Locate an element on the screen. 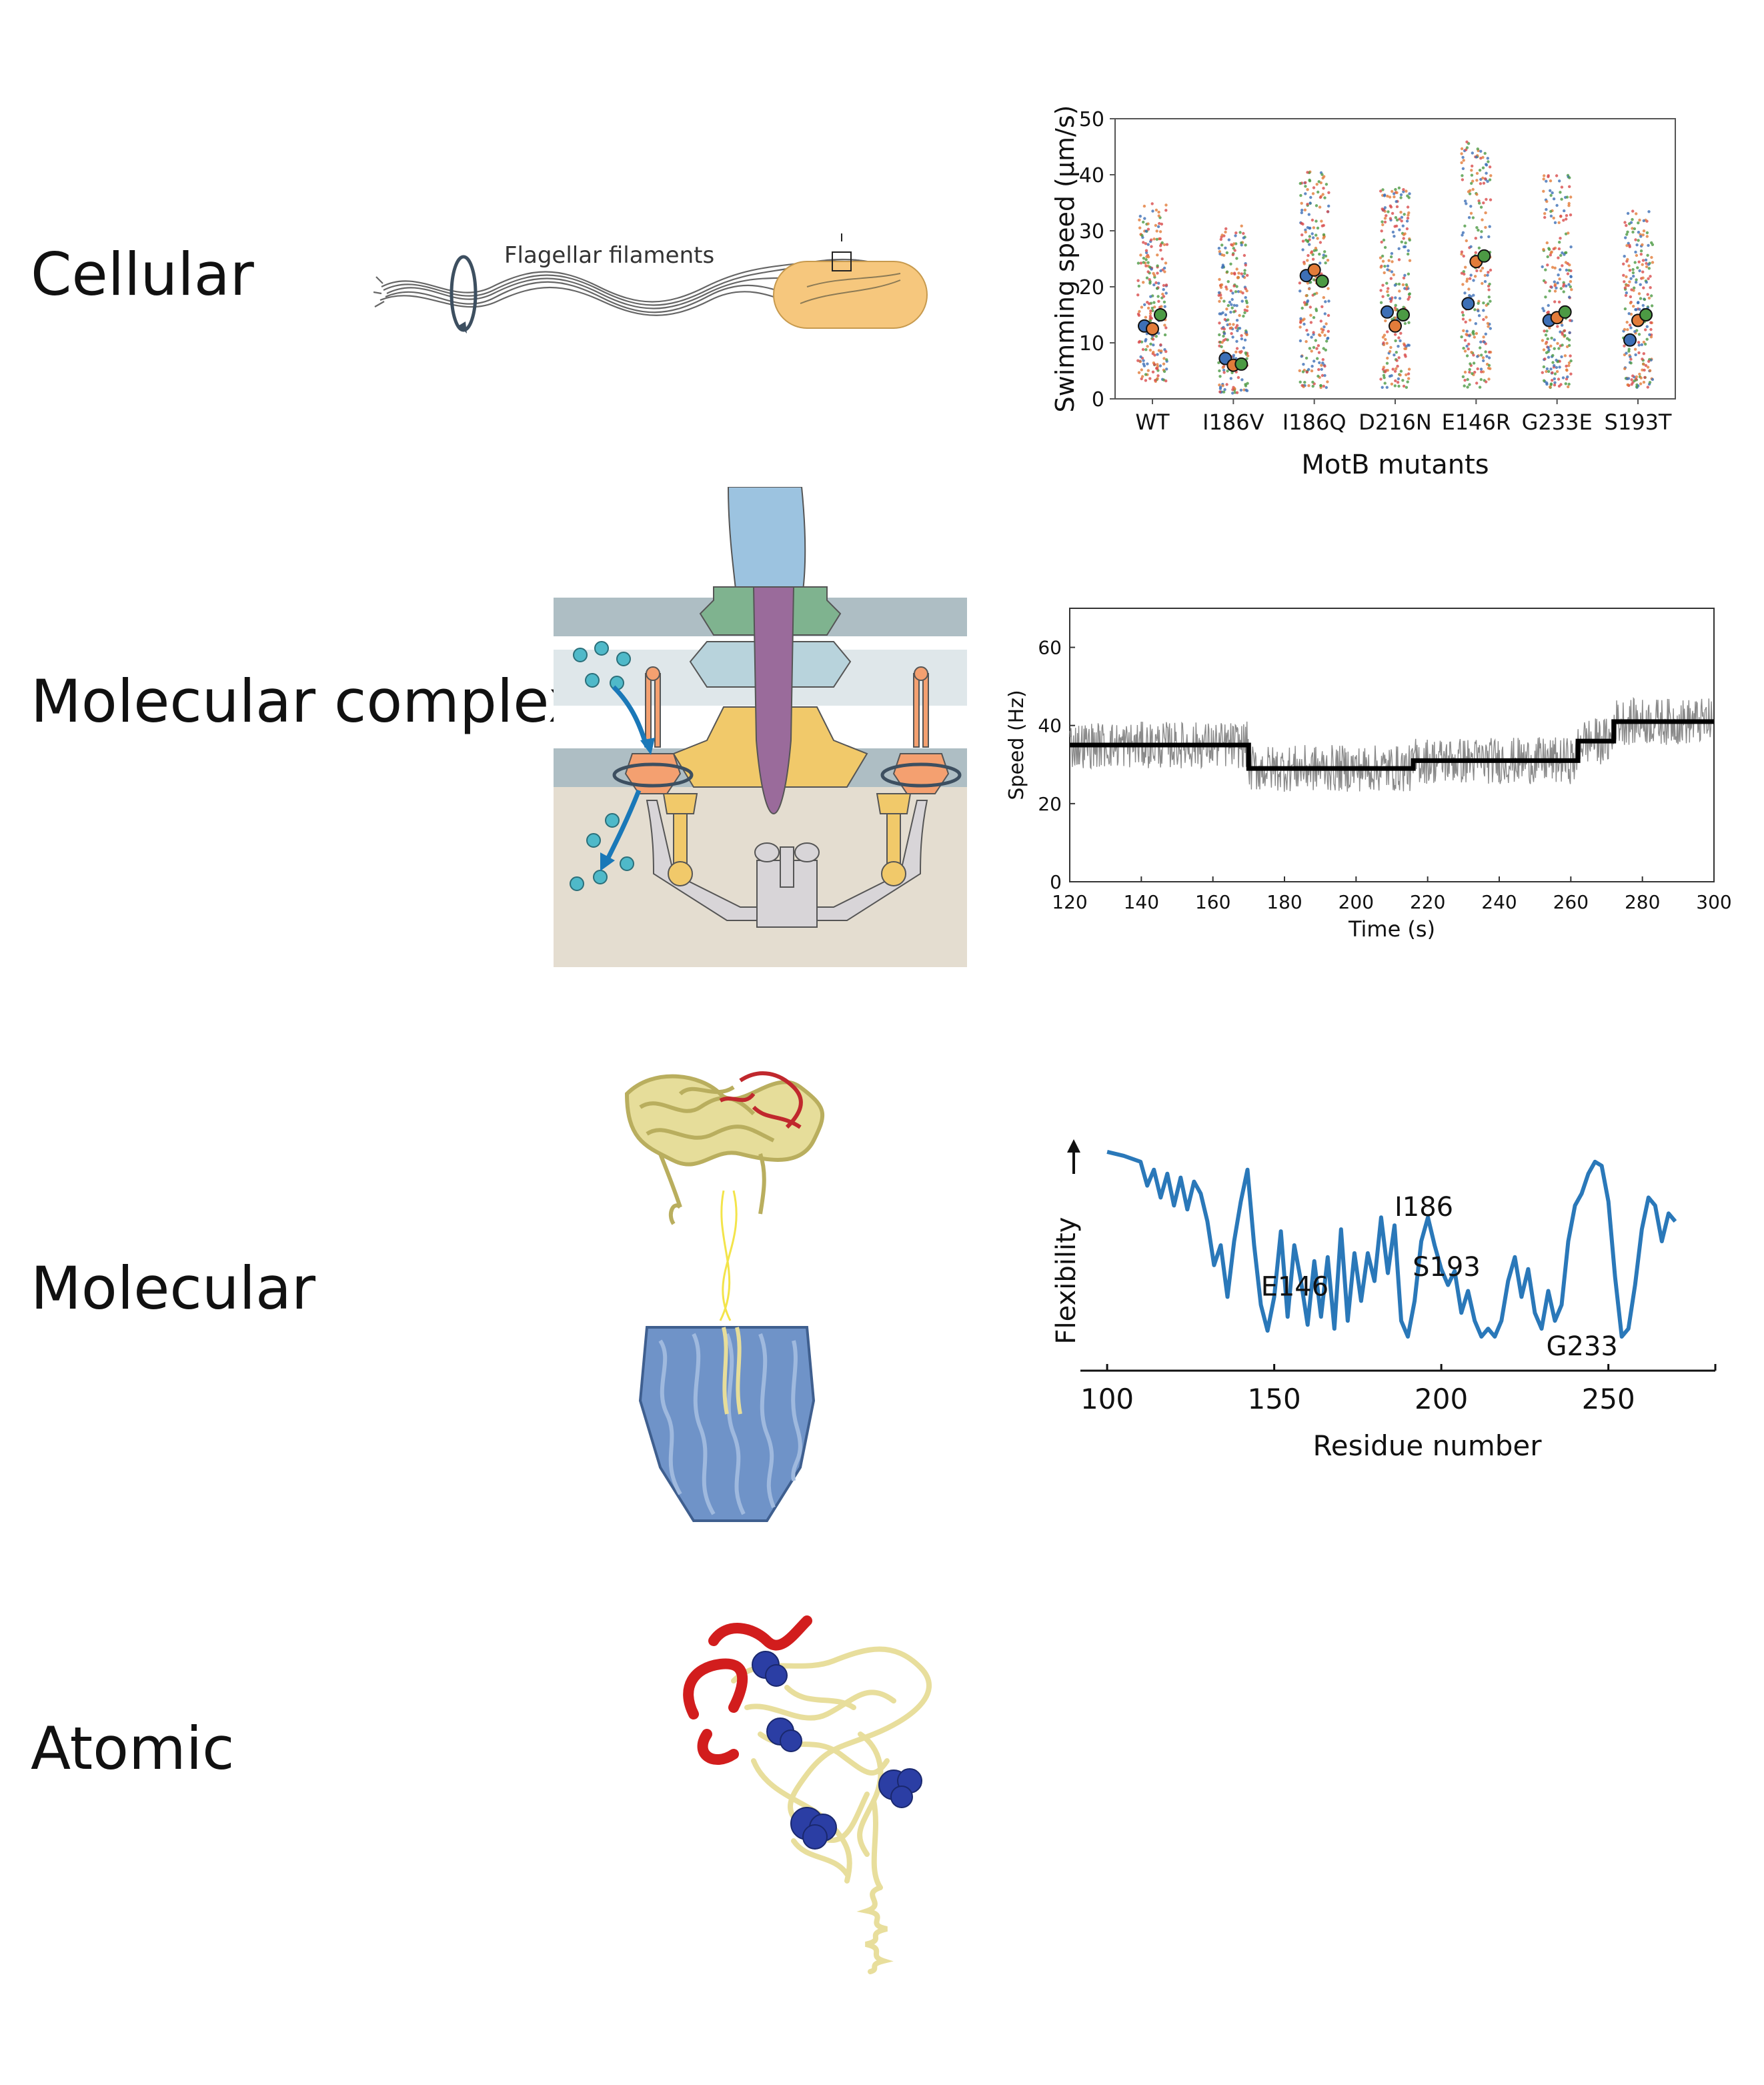 The image size is (1764, 2085). flexibility-y-arrow-icon is located at coordinates (1073, 1156).